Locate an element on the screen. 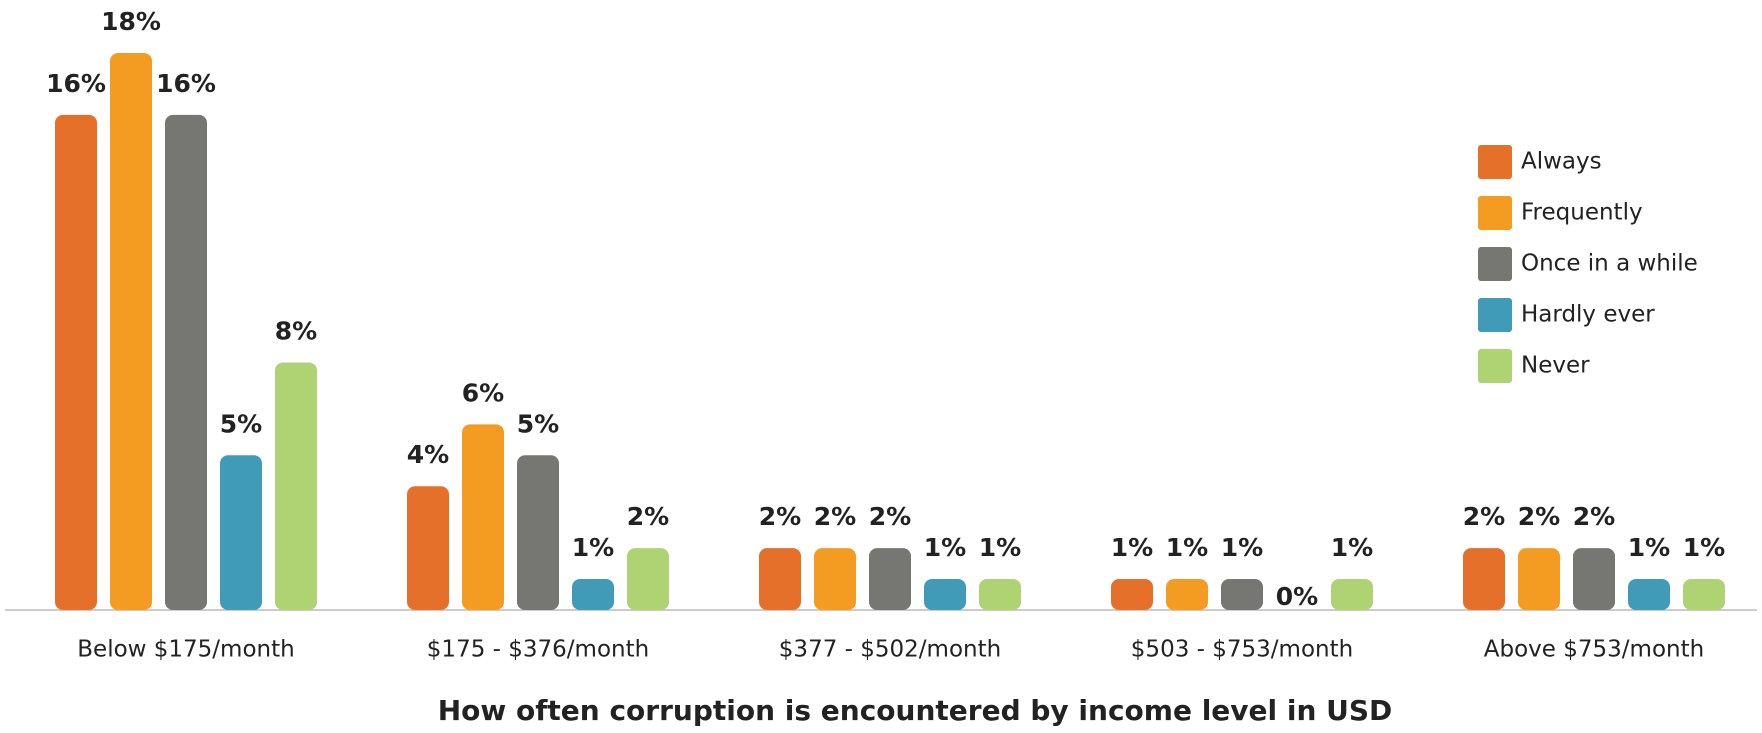  x-tick-label: $503 - $753/month is located at coordinates (1242, 650).